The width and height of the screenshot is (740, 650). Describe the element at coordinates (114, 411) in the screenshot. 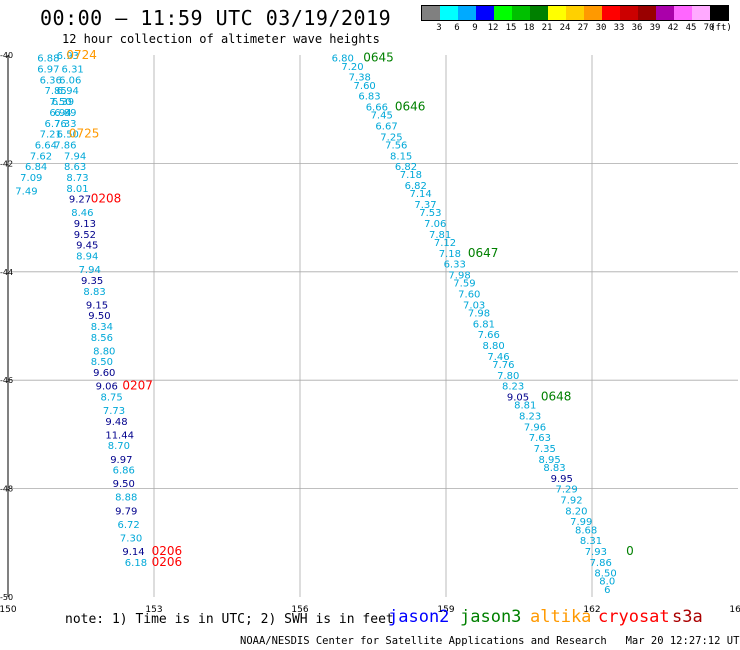

I see `wave-height-value: 7.73` at that location.